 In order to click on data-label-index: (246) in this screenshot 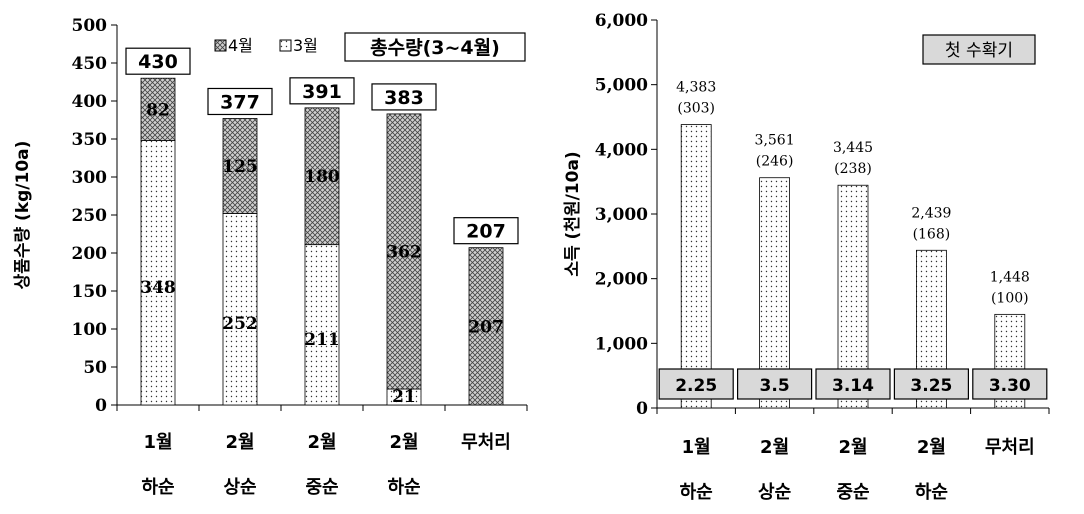, I will do `click(775, 162)`.